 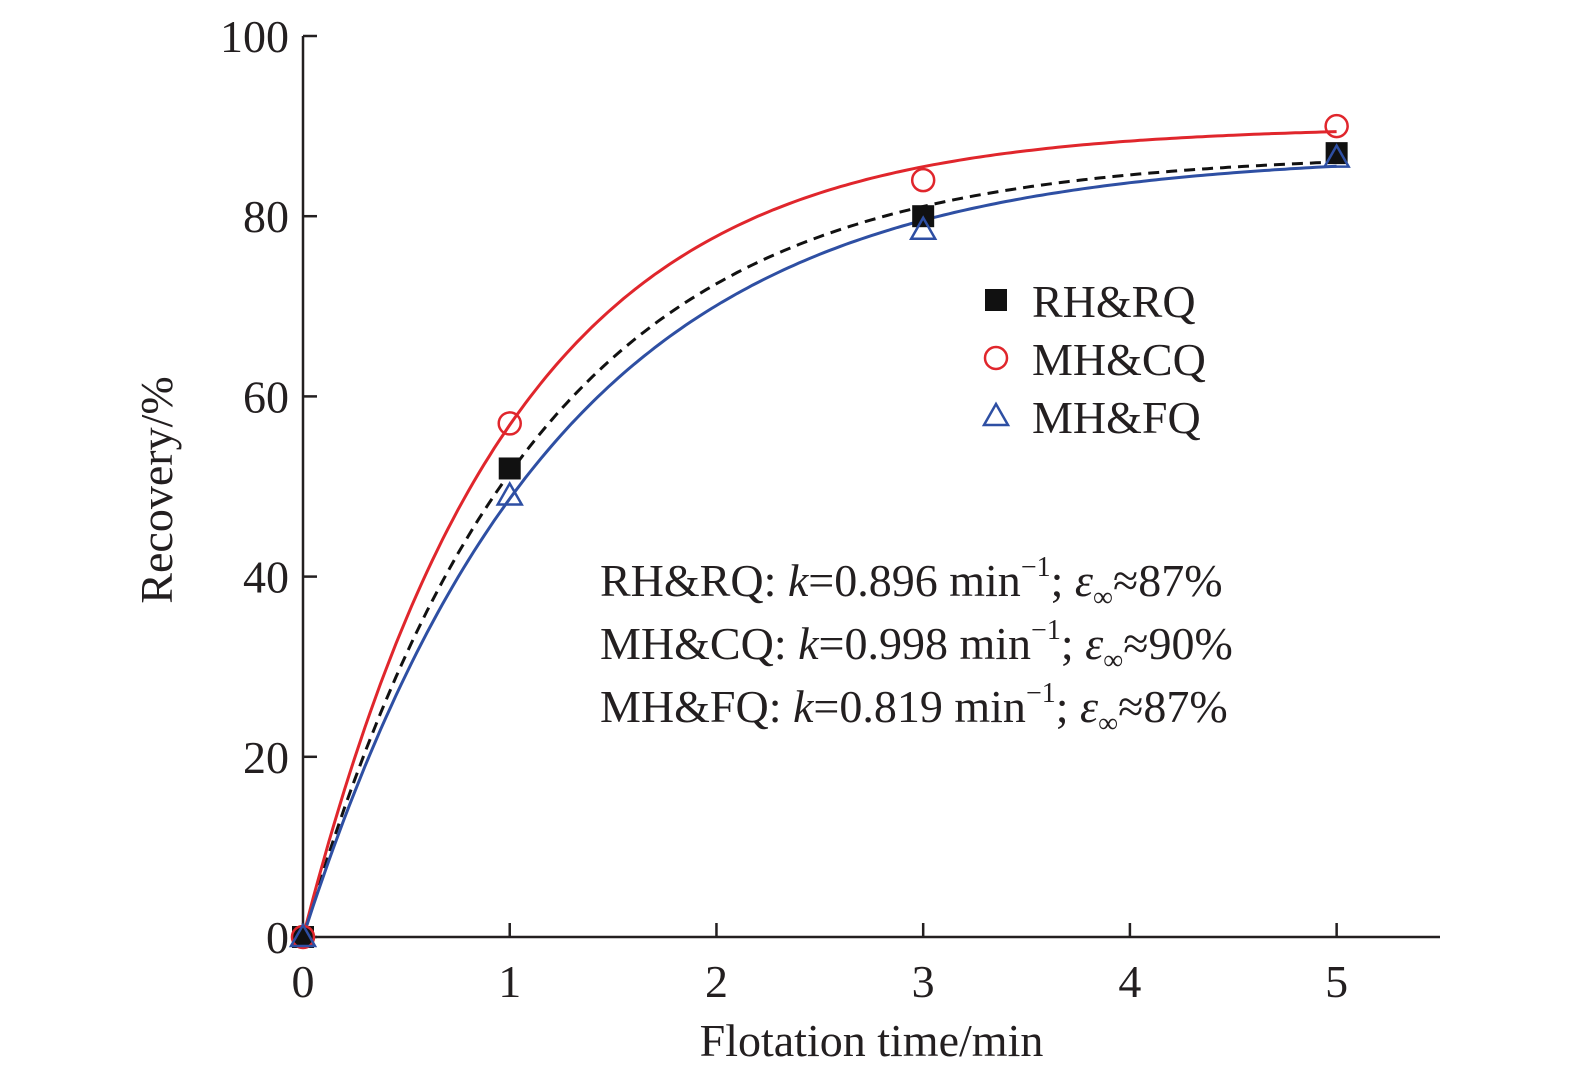 I want to click on y-tick-label: 80, so click(x=266, y=216).